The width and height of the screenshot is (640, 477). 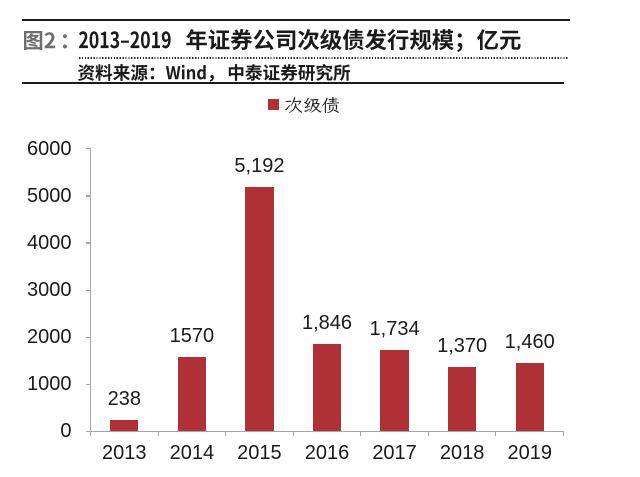 I want to click on y-axis-label: 3000, so click(x=49, y=290).